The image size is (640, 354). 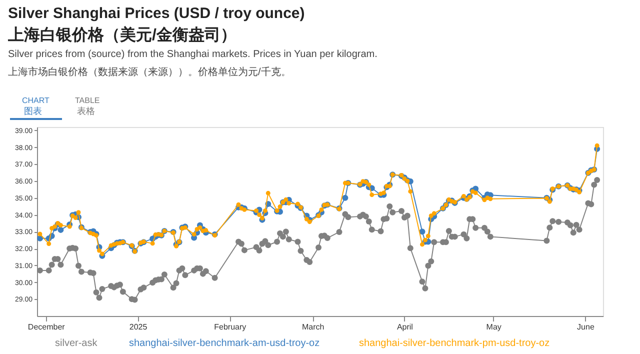 What do you see at coordinates (138, 327) in the screenshot?
I see `x-tick-label: 2025` at bounding box center [138, 327].